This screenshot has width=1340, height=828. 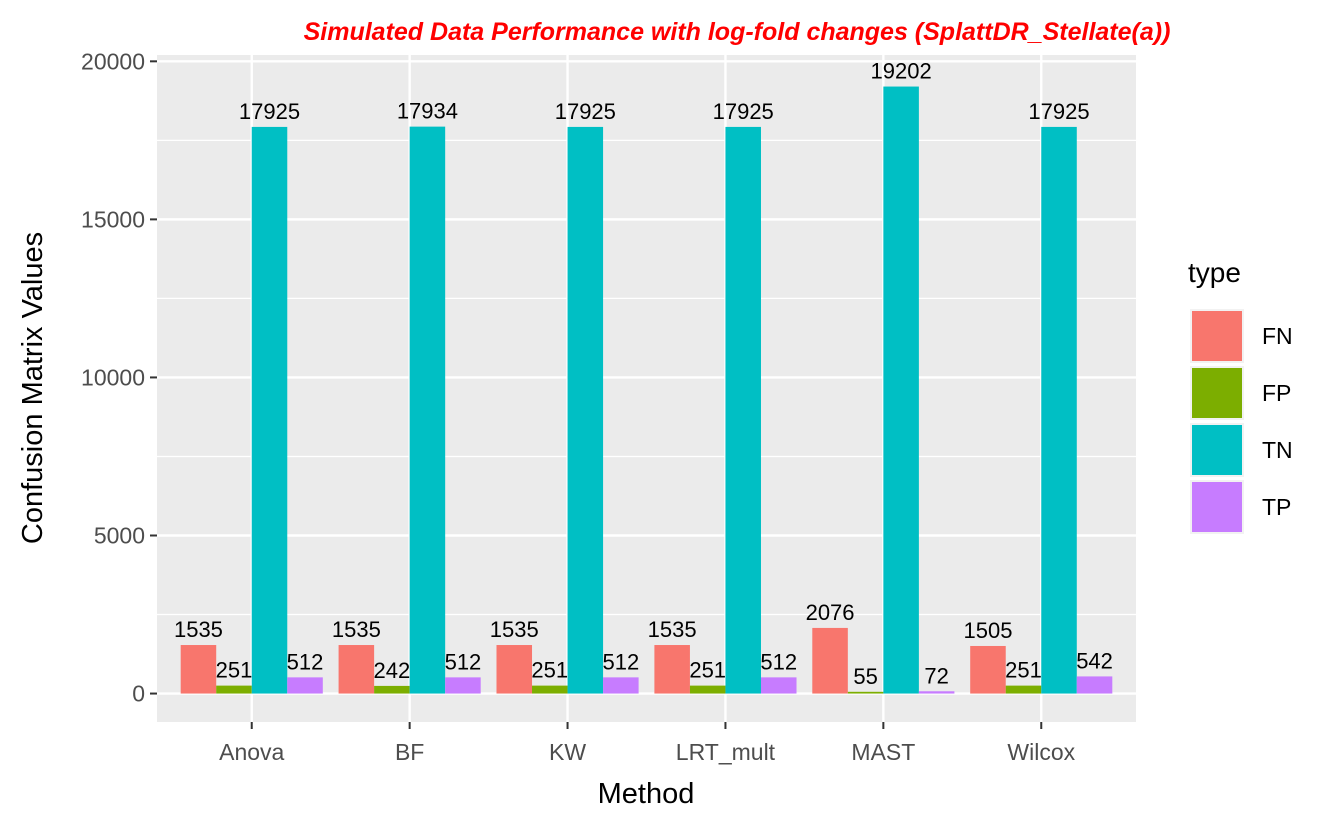 I want to click on data-label: 72, so click(x=936, y=675).